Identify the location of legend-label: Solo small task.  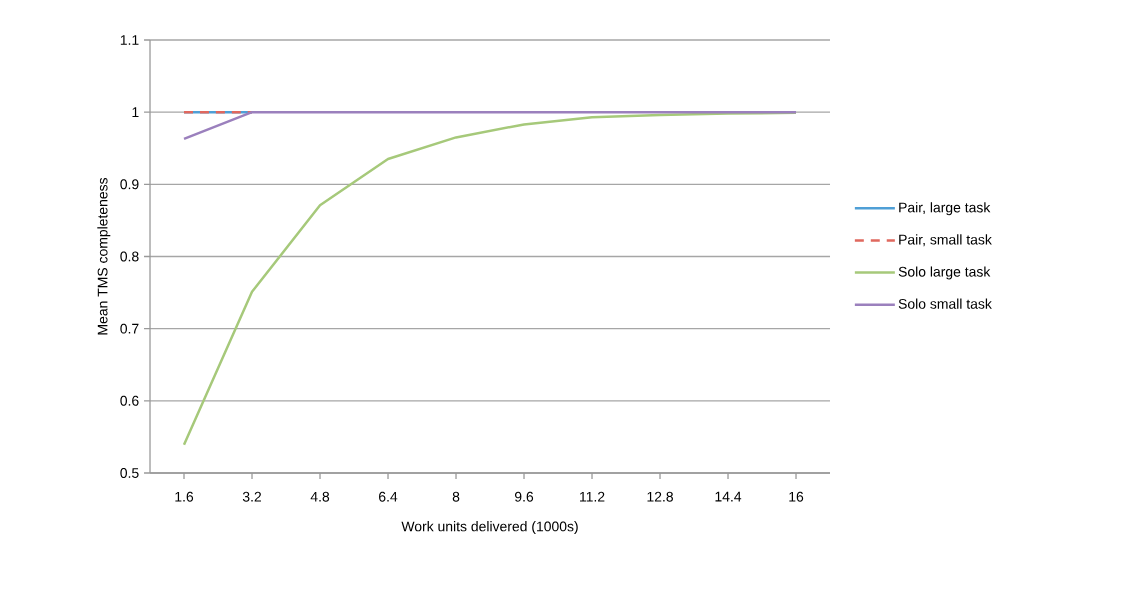
(945, 303).